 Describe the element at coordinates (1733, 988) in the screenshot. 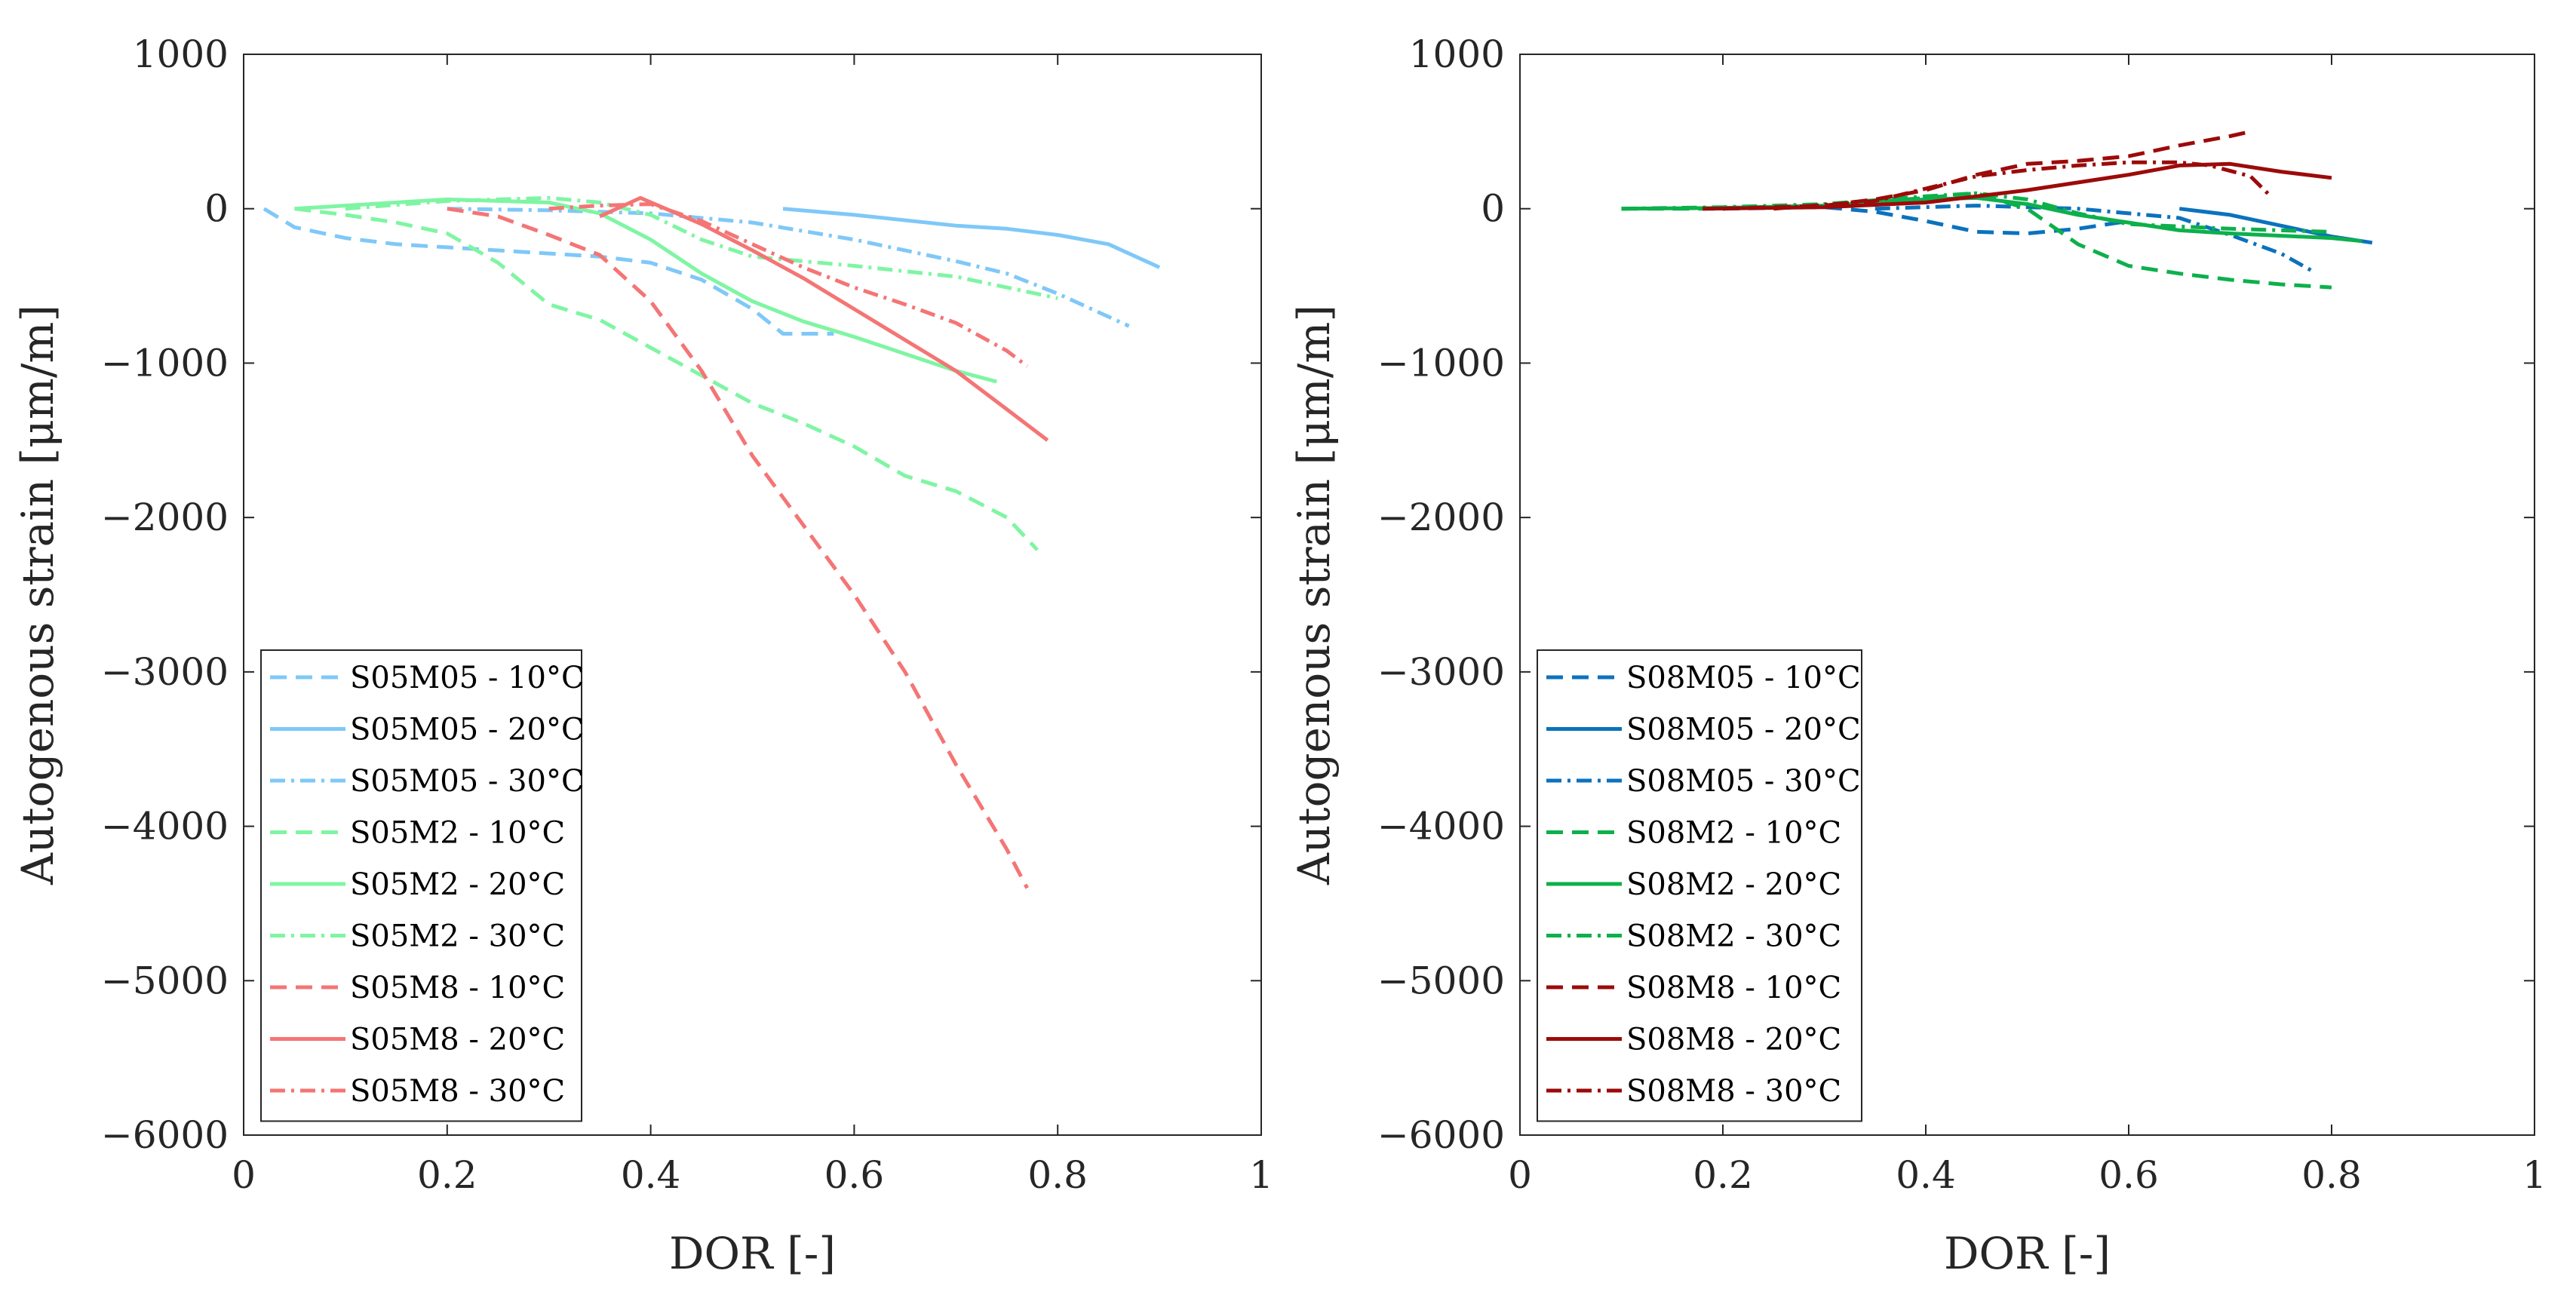

I see `legend-label: S08M8 - 10°C` at that location.